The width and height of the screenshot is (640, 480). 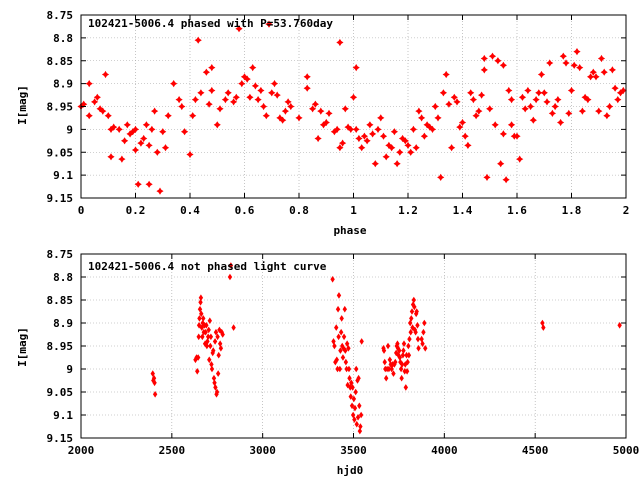 What do you see at coordinates (60, 346) in the screenshot?
I see `unphased-y-tick-labels: 8.75 8.8 8.85 8.9 8.95 9 9.05 9.1 9.15` at bounding box center [60, 346].